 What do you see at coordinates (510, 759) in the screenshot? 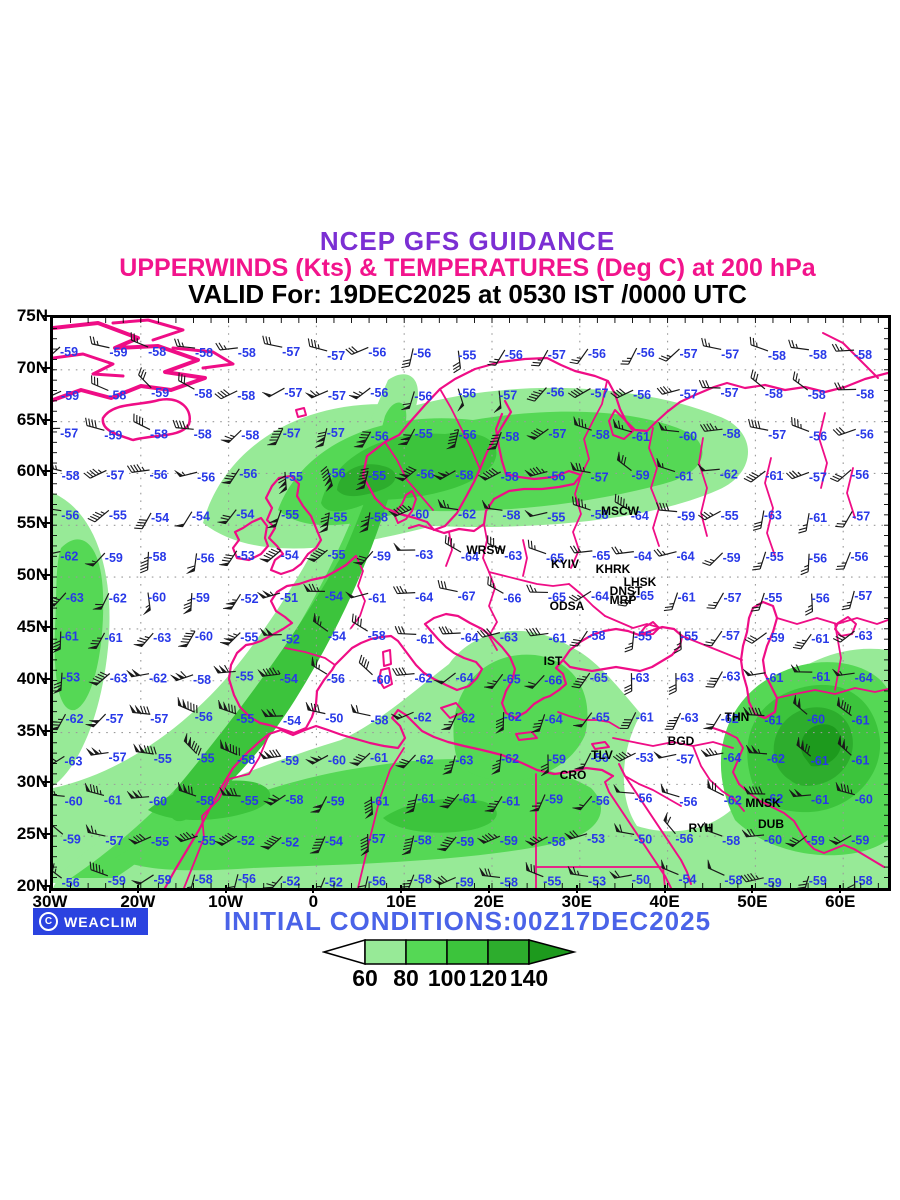
I see `temp-value: -62` at bounding box center [510, 759].